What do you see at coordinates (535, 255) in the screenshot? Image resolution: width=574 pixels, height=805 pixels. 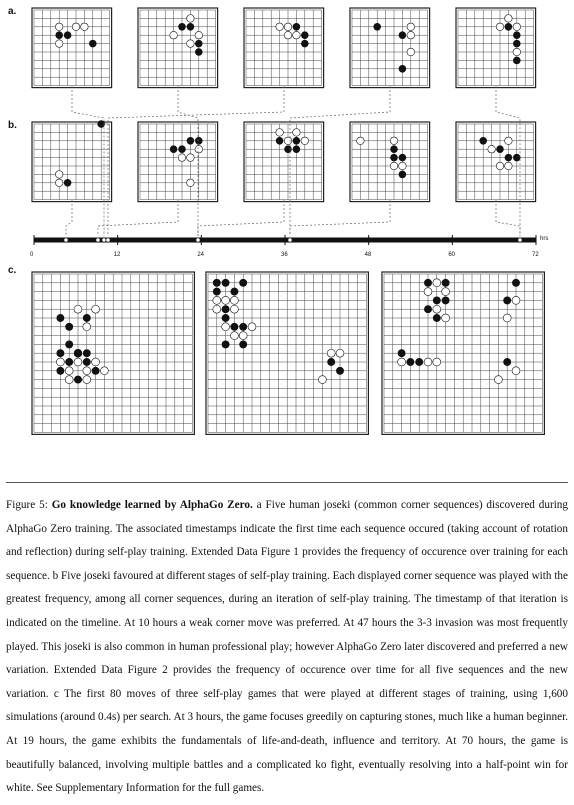 I see `timeline-tick-label: 72` at bounding box center [535, 255].